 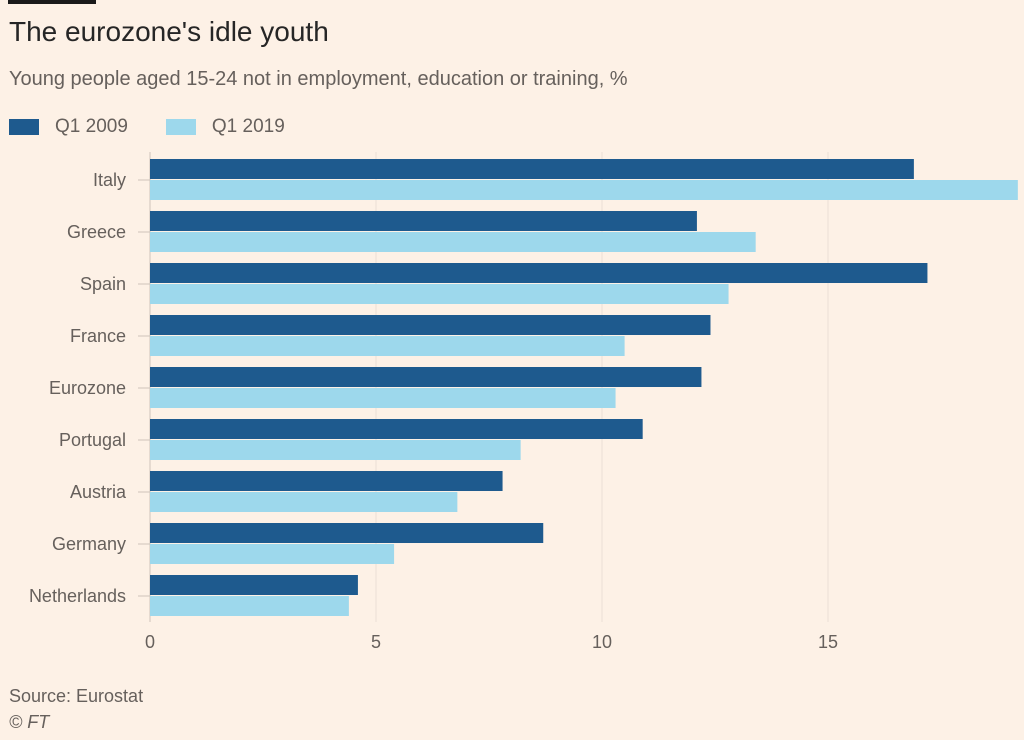 What do you see at coordinates (376, 642) in the screenshot?
I see `x-tick-label: 5` at bounding box center [376, 642].